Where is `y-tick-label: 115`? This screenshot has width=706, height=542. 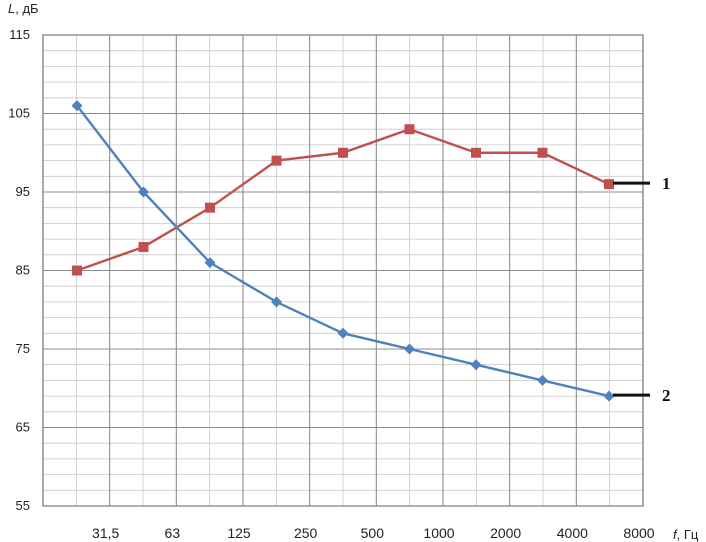 y-tick-label: 115 is located at coordinates (19, 34).